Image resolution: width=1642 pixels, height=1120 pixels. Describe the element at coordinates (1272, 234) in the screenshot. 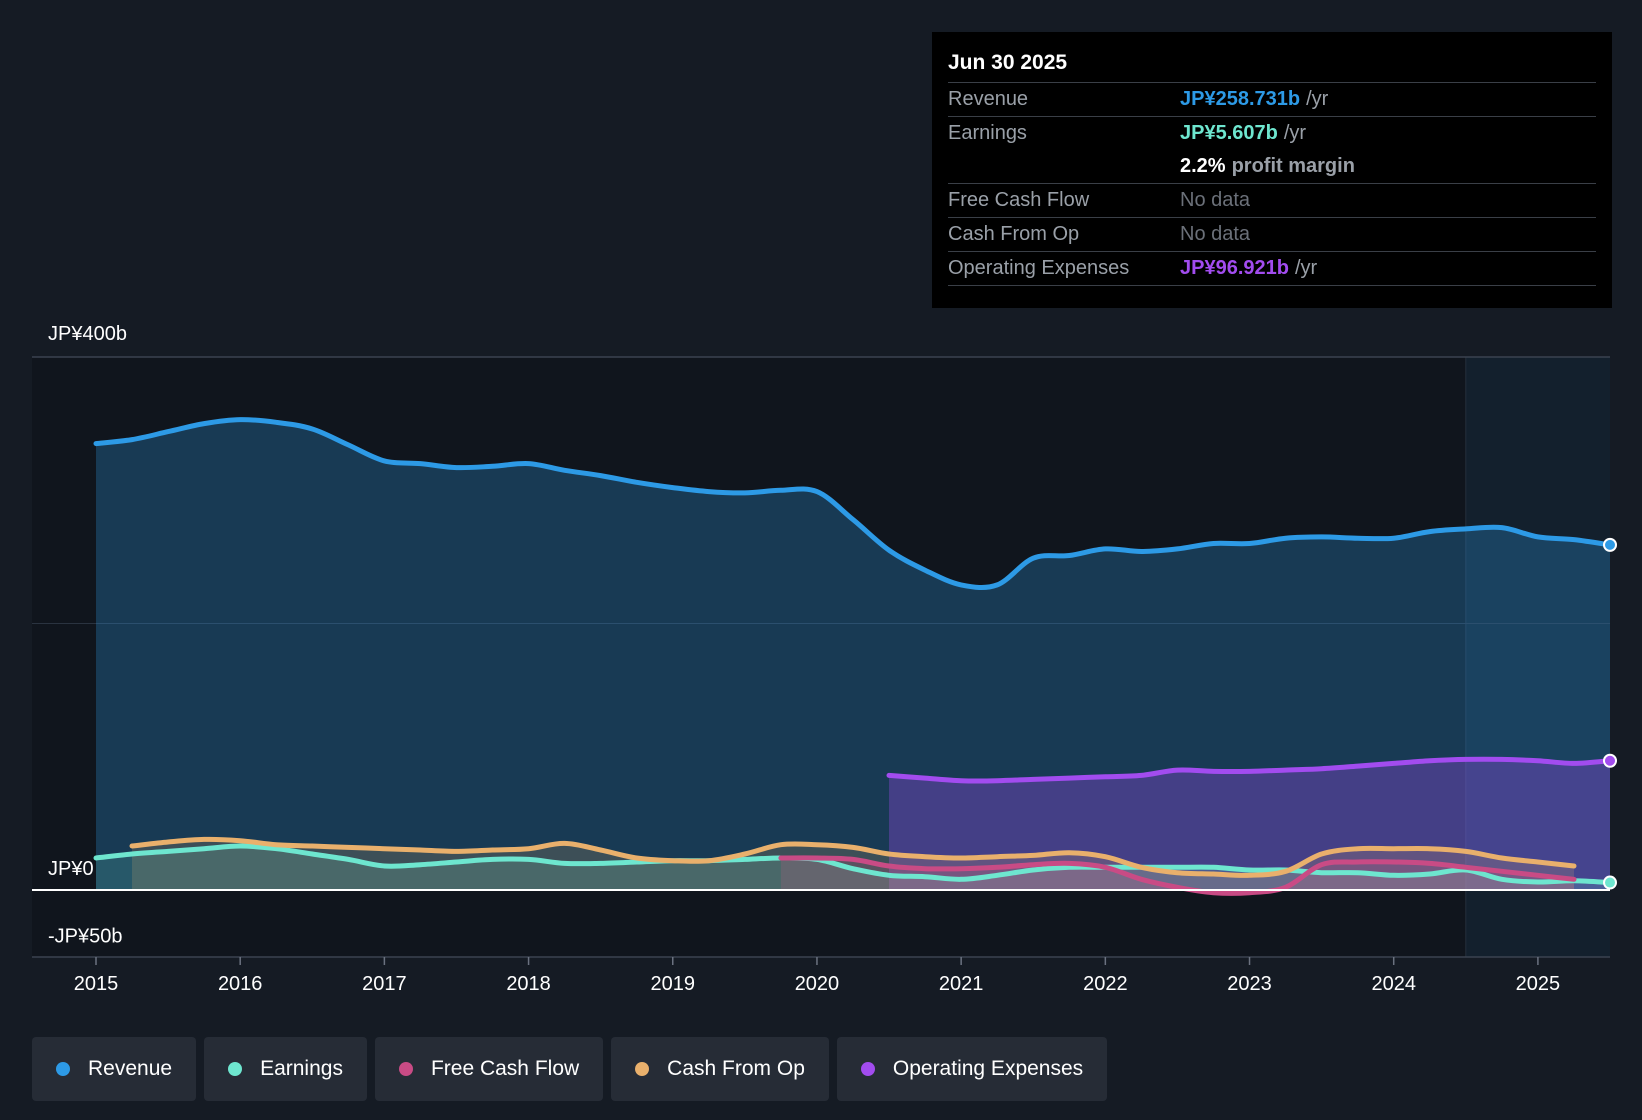

I see `tooltip-row-cfo: Cash From Op No data` at that location.